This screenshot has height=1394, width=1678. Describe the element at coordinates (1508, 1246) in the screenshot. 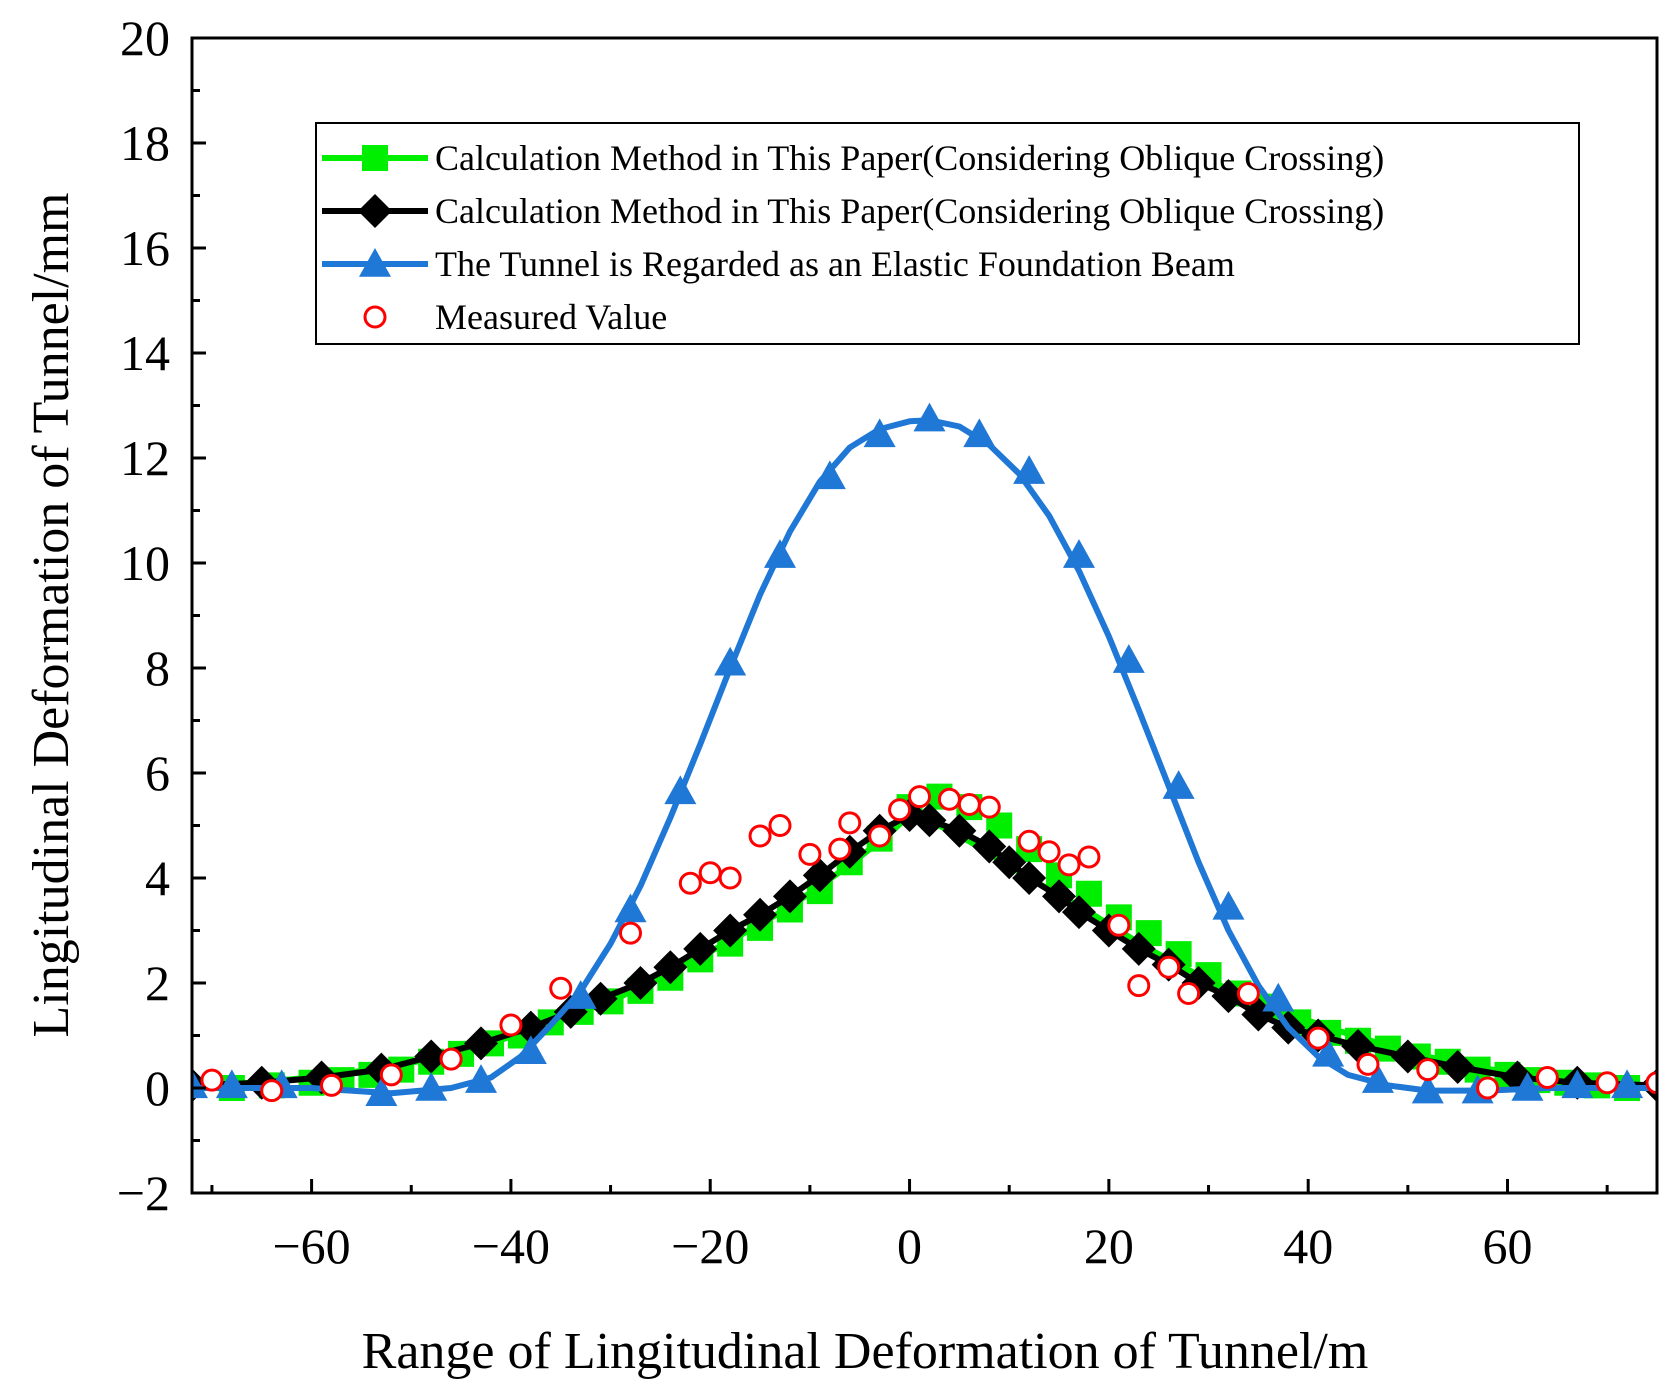

I see `x-tick-label-7: 60` at that location.